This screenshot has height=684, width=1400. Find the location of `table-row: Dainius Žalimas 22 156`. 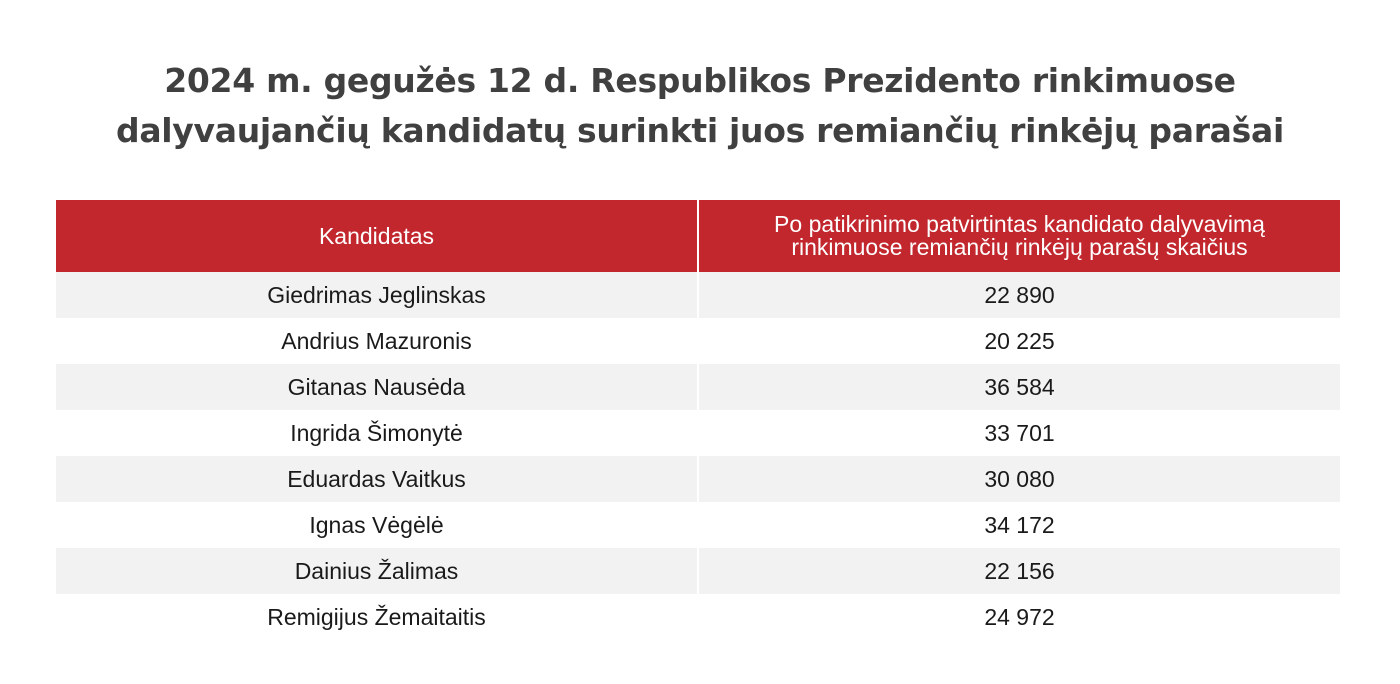

table-row: Dainius Žalimas 22 156 is located at coordinates (698, 571).